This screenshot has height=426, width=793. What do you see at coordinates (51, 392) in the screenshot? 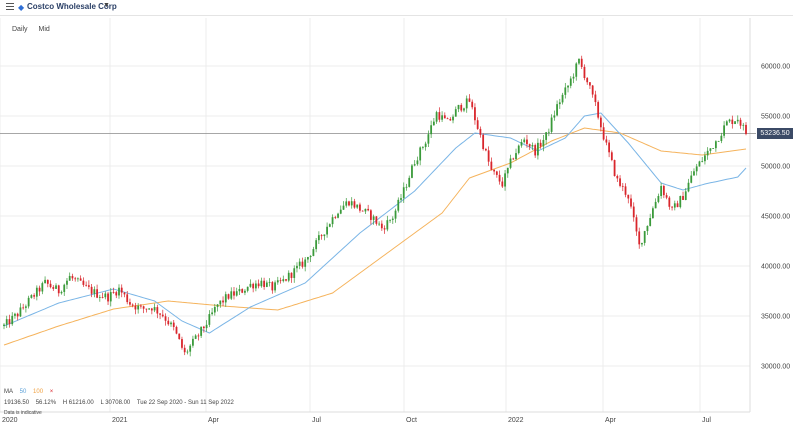
I see `close-indicator-icon: ×` at bounding box center [51, 392].